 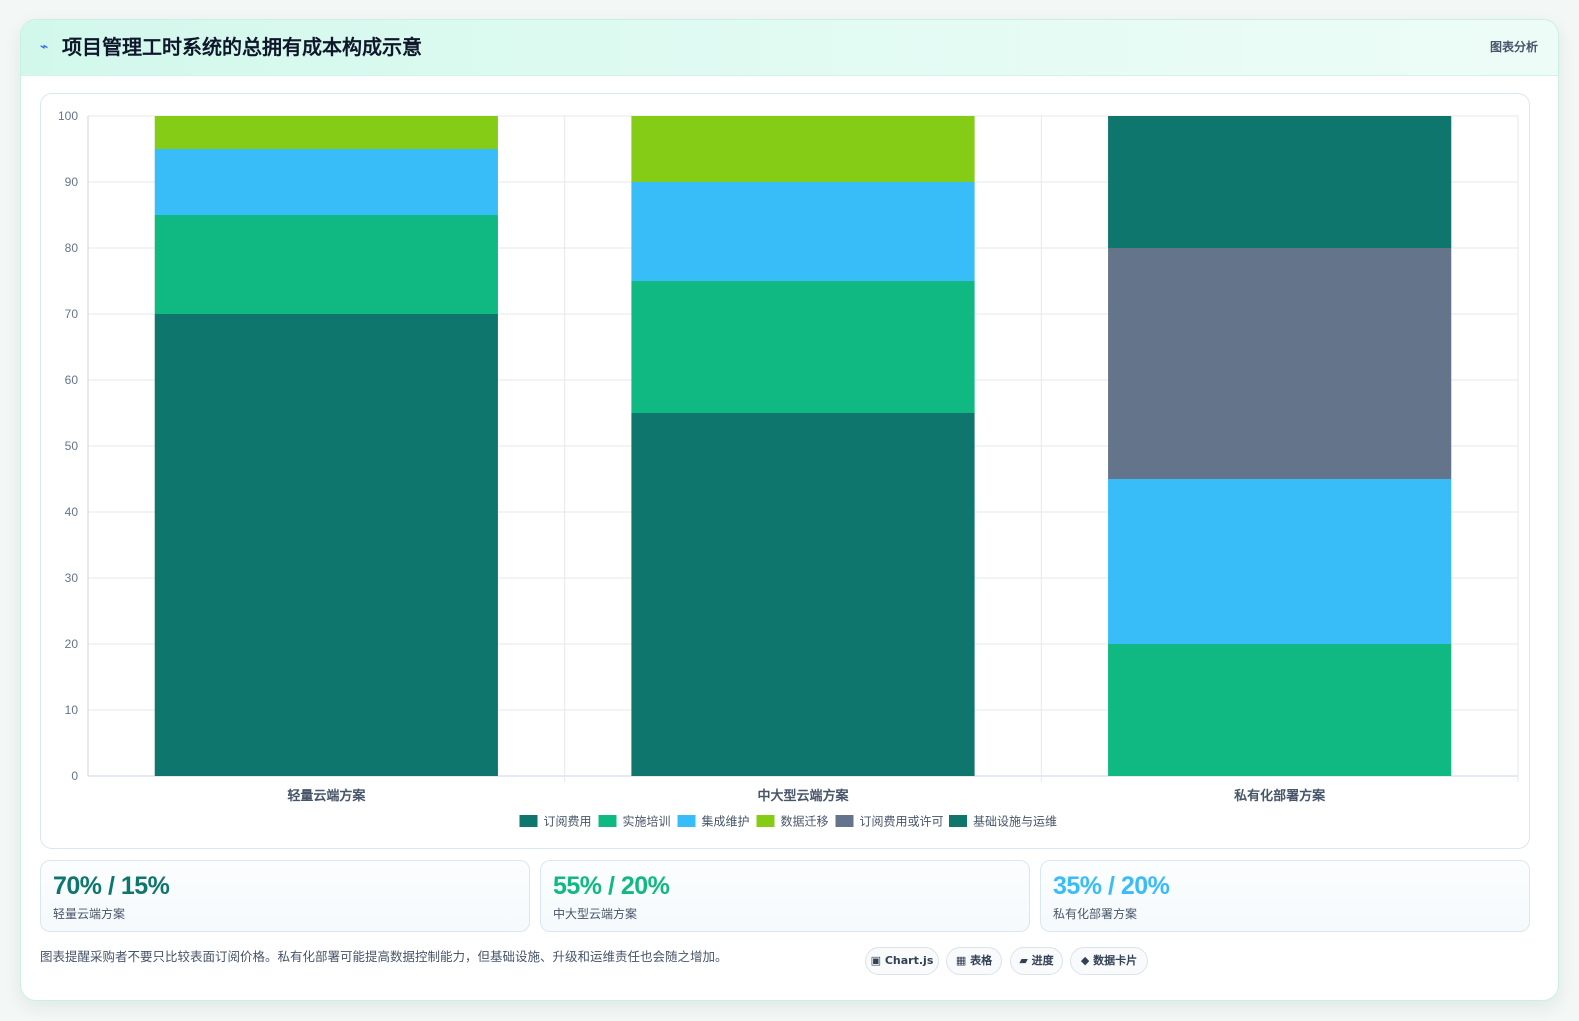 What do you see at coordinates (611, 886) in the screenshot?
I see `stat-value: 55% / 20%` at bounding box center [611, 886].